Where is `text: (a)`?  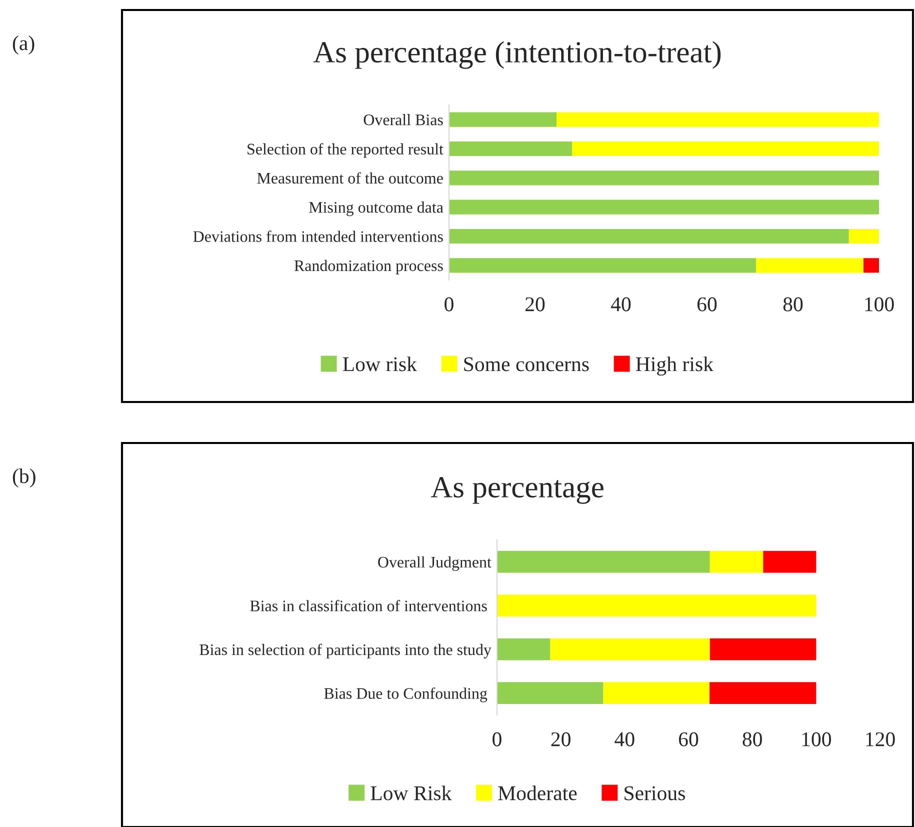
text: (a) is located at coordinates (23, 45).